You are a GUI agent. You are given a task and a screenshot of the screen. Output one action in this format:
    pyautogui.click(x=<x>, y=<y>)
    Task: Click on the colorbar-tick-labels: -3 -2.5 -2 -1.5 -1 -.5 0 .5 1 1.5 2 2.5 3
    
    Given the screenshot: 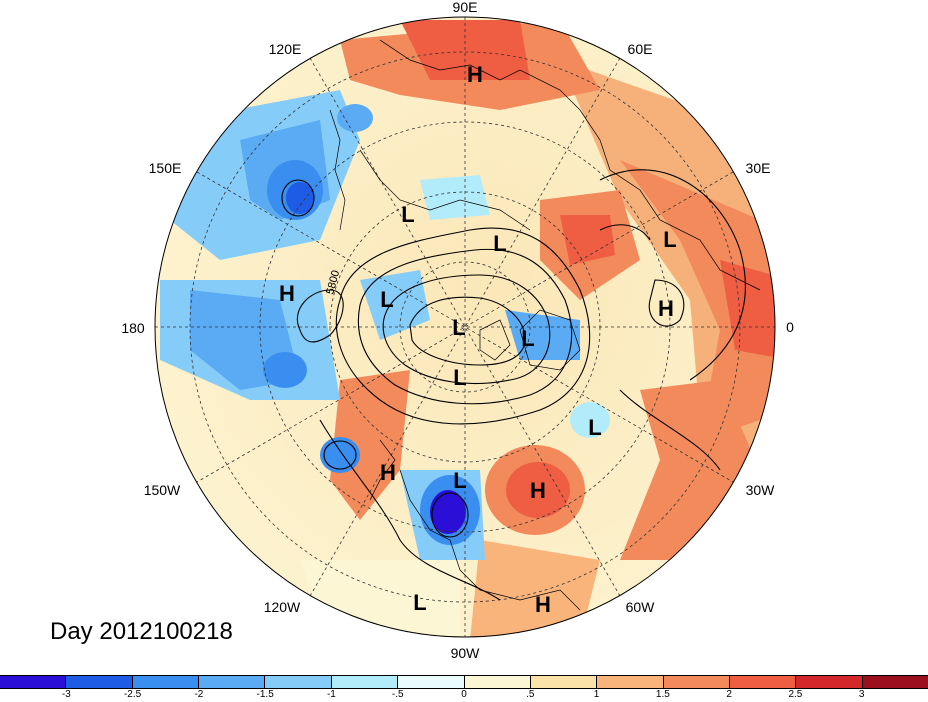 What is the action you would take?
    pyautogui.click(x=464, y=695)
    